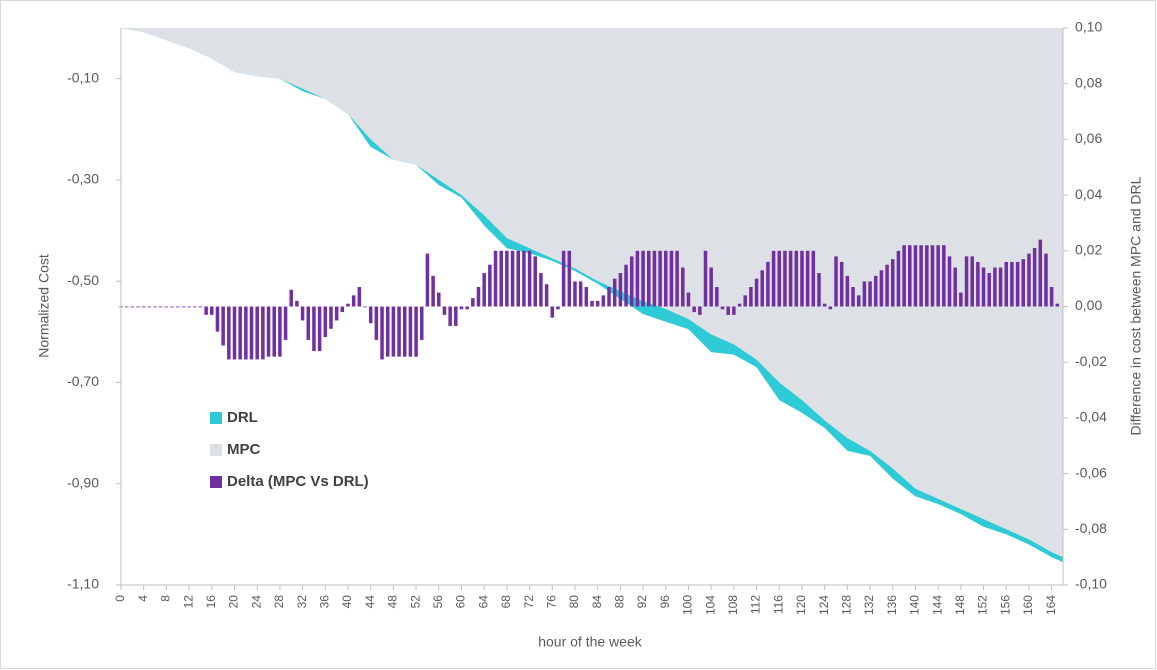  Describe the element at coordinates (1088, 194) in the screenshot. I see `y2-tick-label: 0,04` at that location.